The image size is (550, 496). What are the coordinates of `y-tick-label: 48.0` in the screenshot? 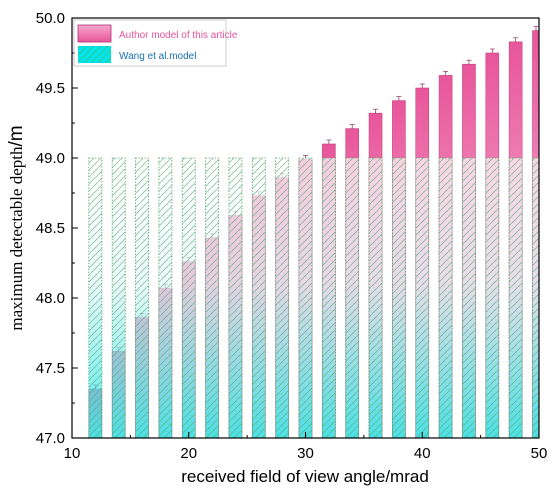 It's located at (50, 298).